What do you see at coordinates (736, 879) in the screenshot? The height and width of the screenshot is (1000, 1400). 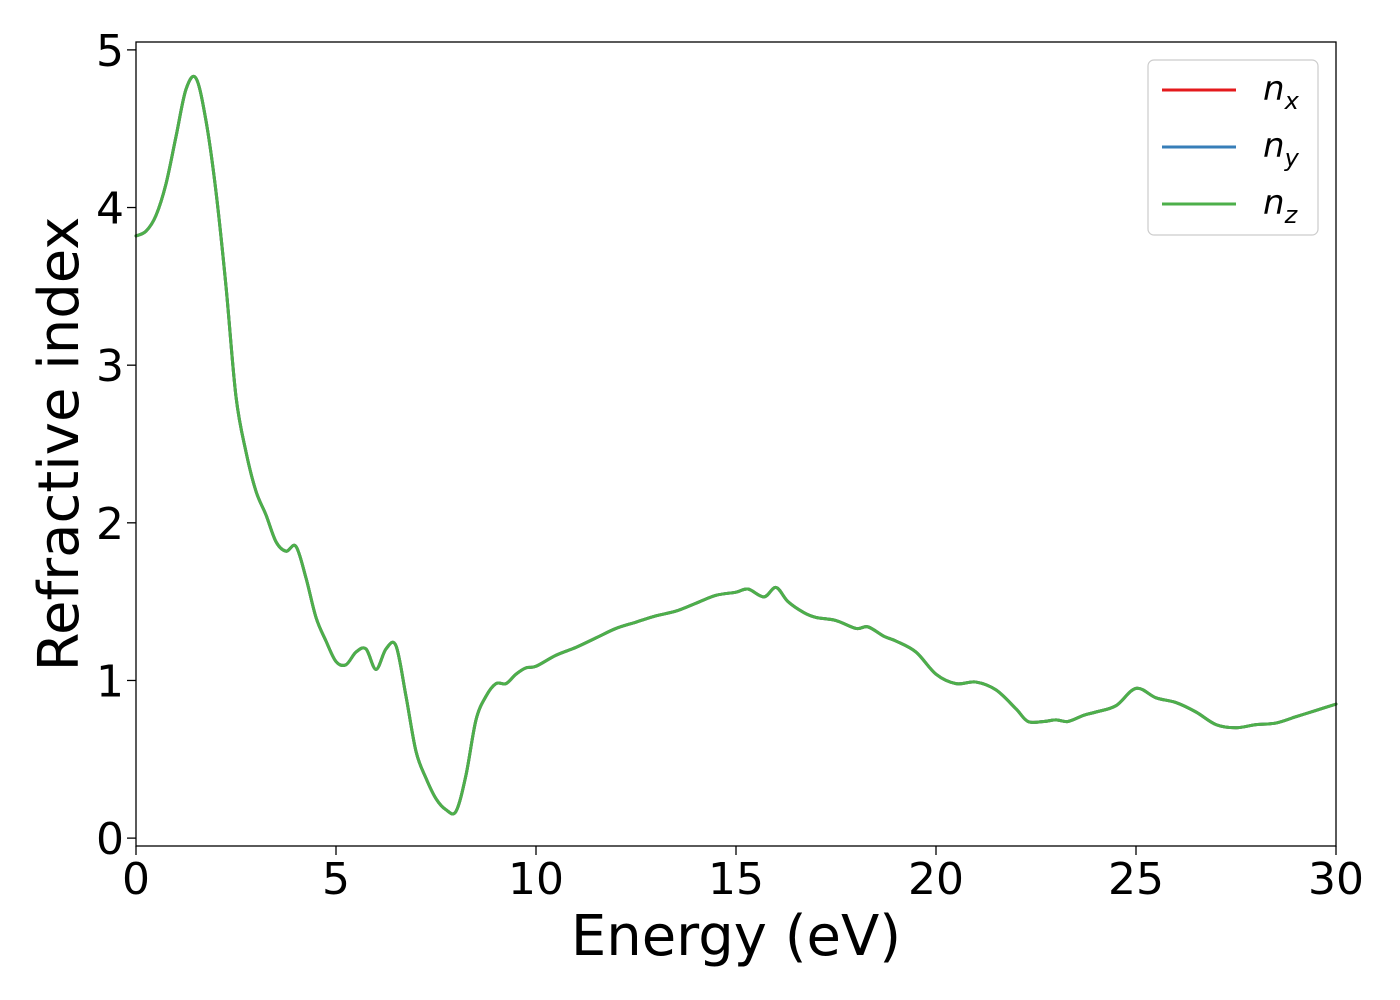 I see `x-tick-label: 15` at bounding box center [736, 879].